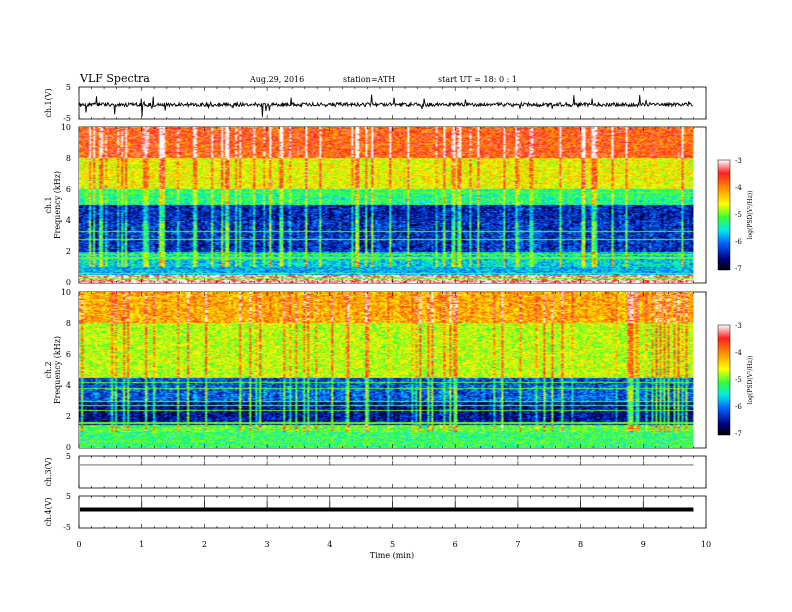 The image size is (792, 612). Describe the element at coordinates (738, 188) in the screenshot. I see `ch1-cb-tick: -4` at that location.